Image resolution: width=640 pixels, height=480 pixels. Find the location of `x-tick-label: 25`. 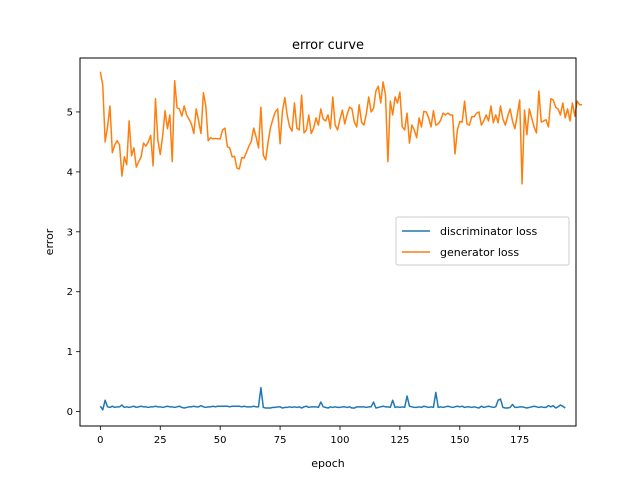

x-tick-label: 25 is located at coordinates (160, 440).